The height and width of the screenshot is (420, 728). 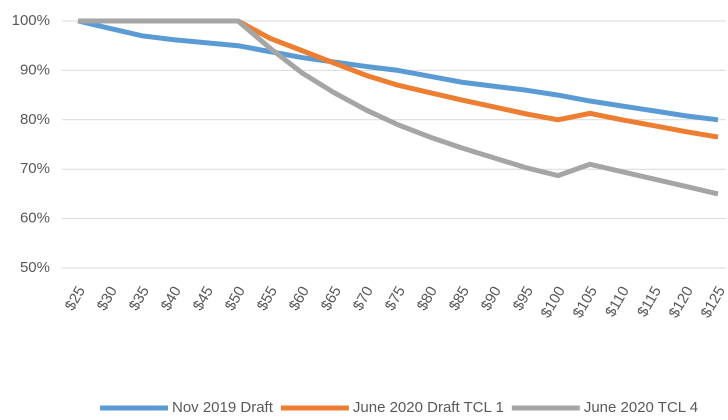 I want to click on x-tick-label: $40, so click(x=171, y=298).